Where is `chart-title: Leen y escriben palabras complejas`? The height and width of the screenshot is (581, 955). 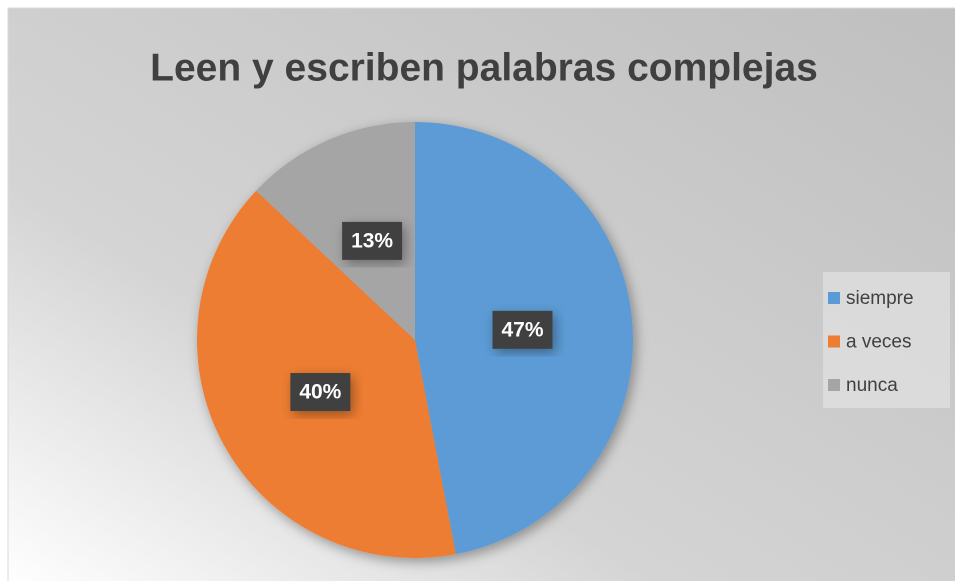 chart-title: Leen y escriben palabras complejas is located at coordinates (484, 67).